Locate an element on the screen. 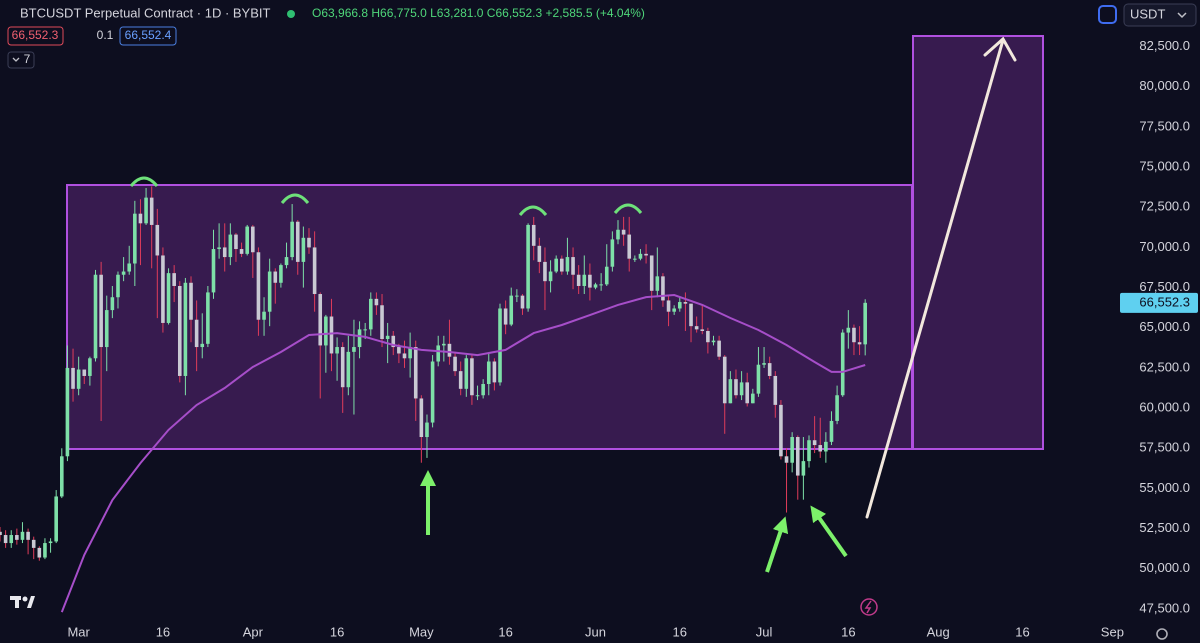 The image size is (1200, 643). x-tick-label: May is located at coordinates (421, 631).